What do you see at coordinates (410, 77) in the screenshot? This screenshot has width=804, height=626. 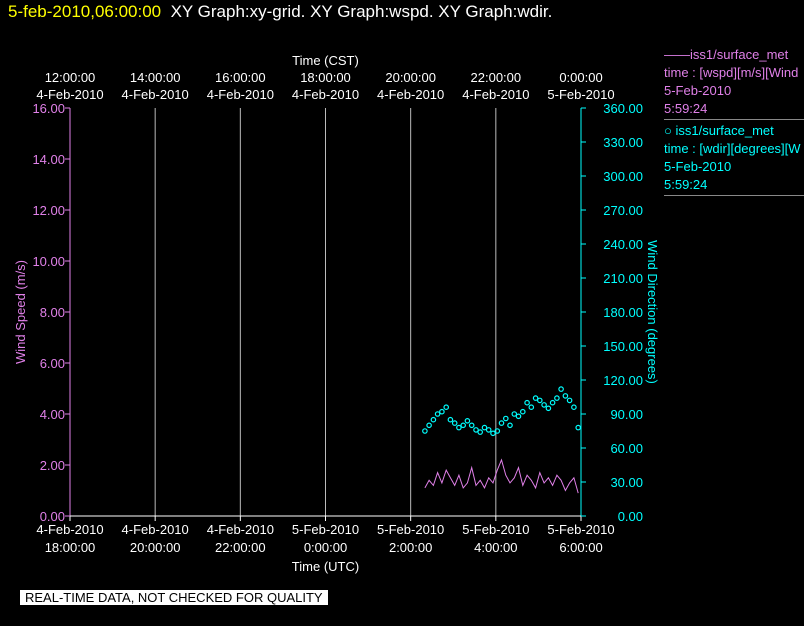 I see `top-tick-label: 20:00:00` at bounding box center [410, 77].